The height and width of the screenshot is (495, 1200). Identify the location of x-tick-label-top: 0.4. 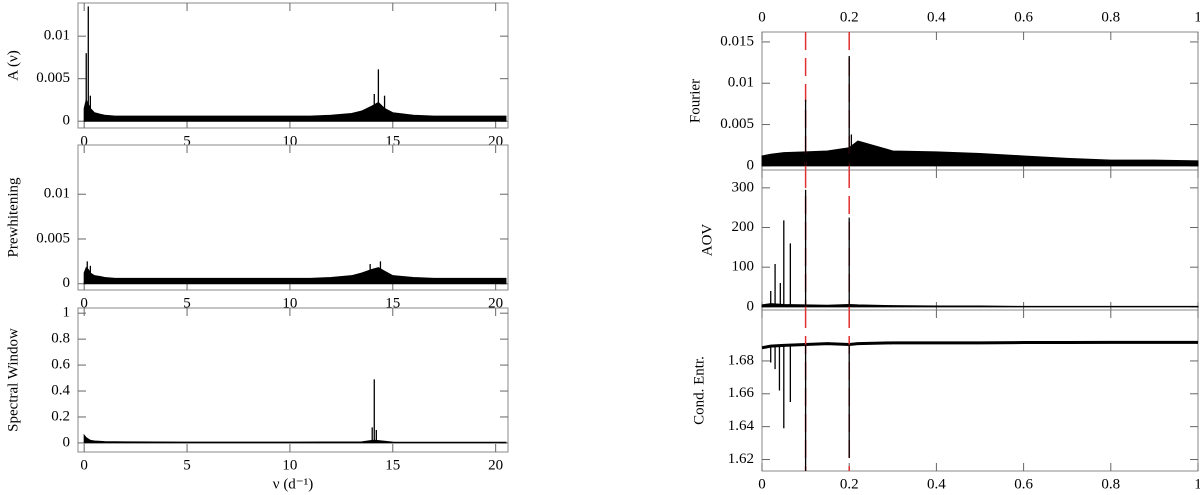
(936, 17).